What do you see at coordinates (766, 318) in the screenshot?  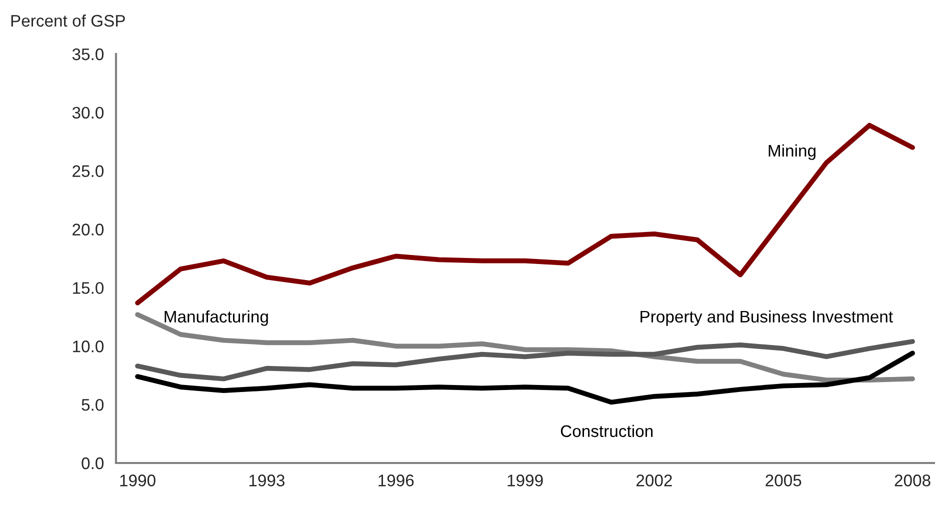 I see `series-label: Property and Business Investment` at bounding box center [766, 318].